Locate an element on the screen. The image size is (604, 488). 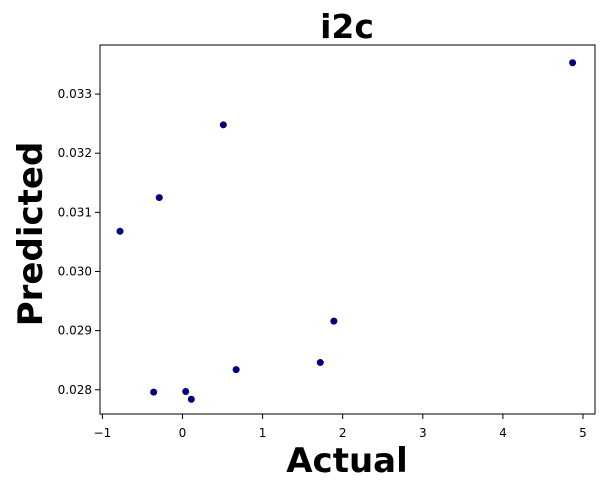
x-tick-label: −1 is located at coordinates (103, 433).